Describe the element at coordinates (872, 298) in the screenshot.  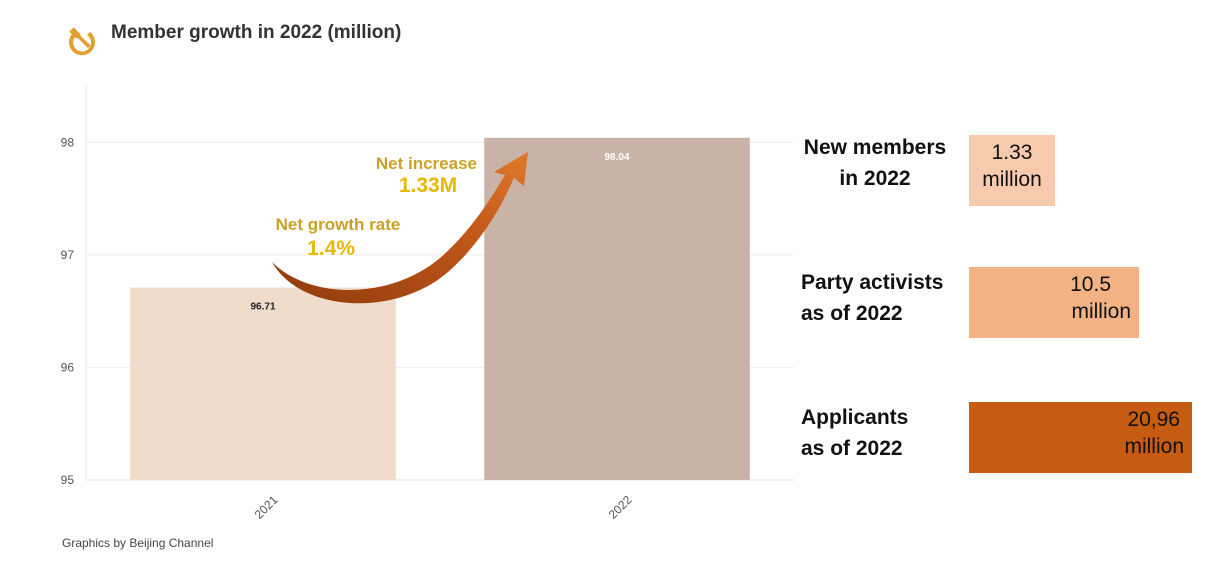
I see `stat-party-activists-label: Party activists as of 2022` at that location.